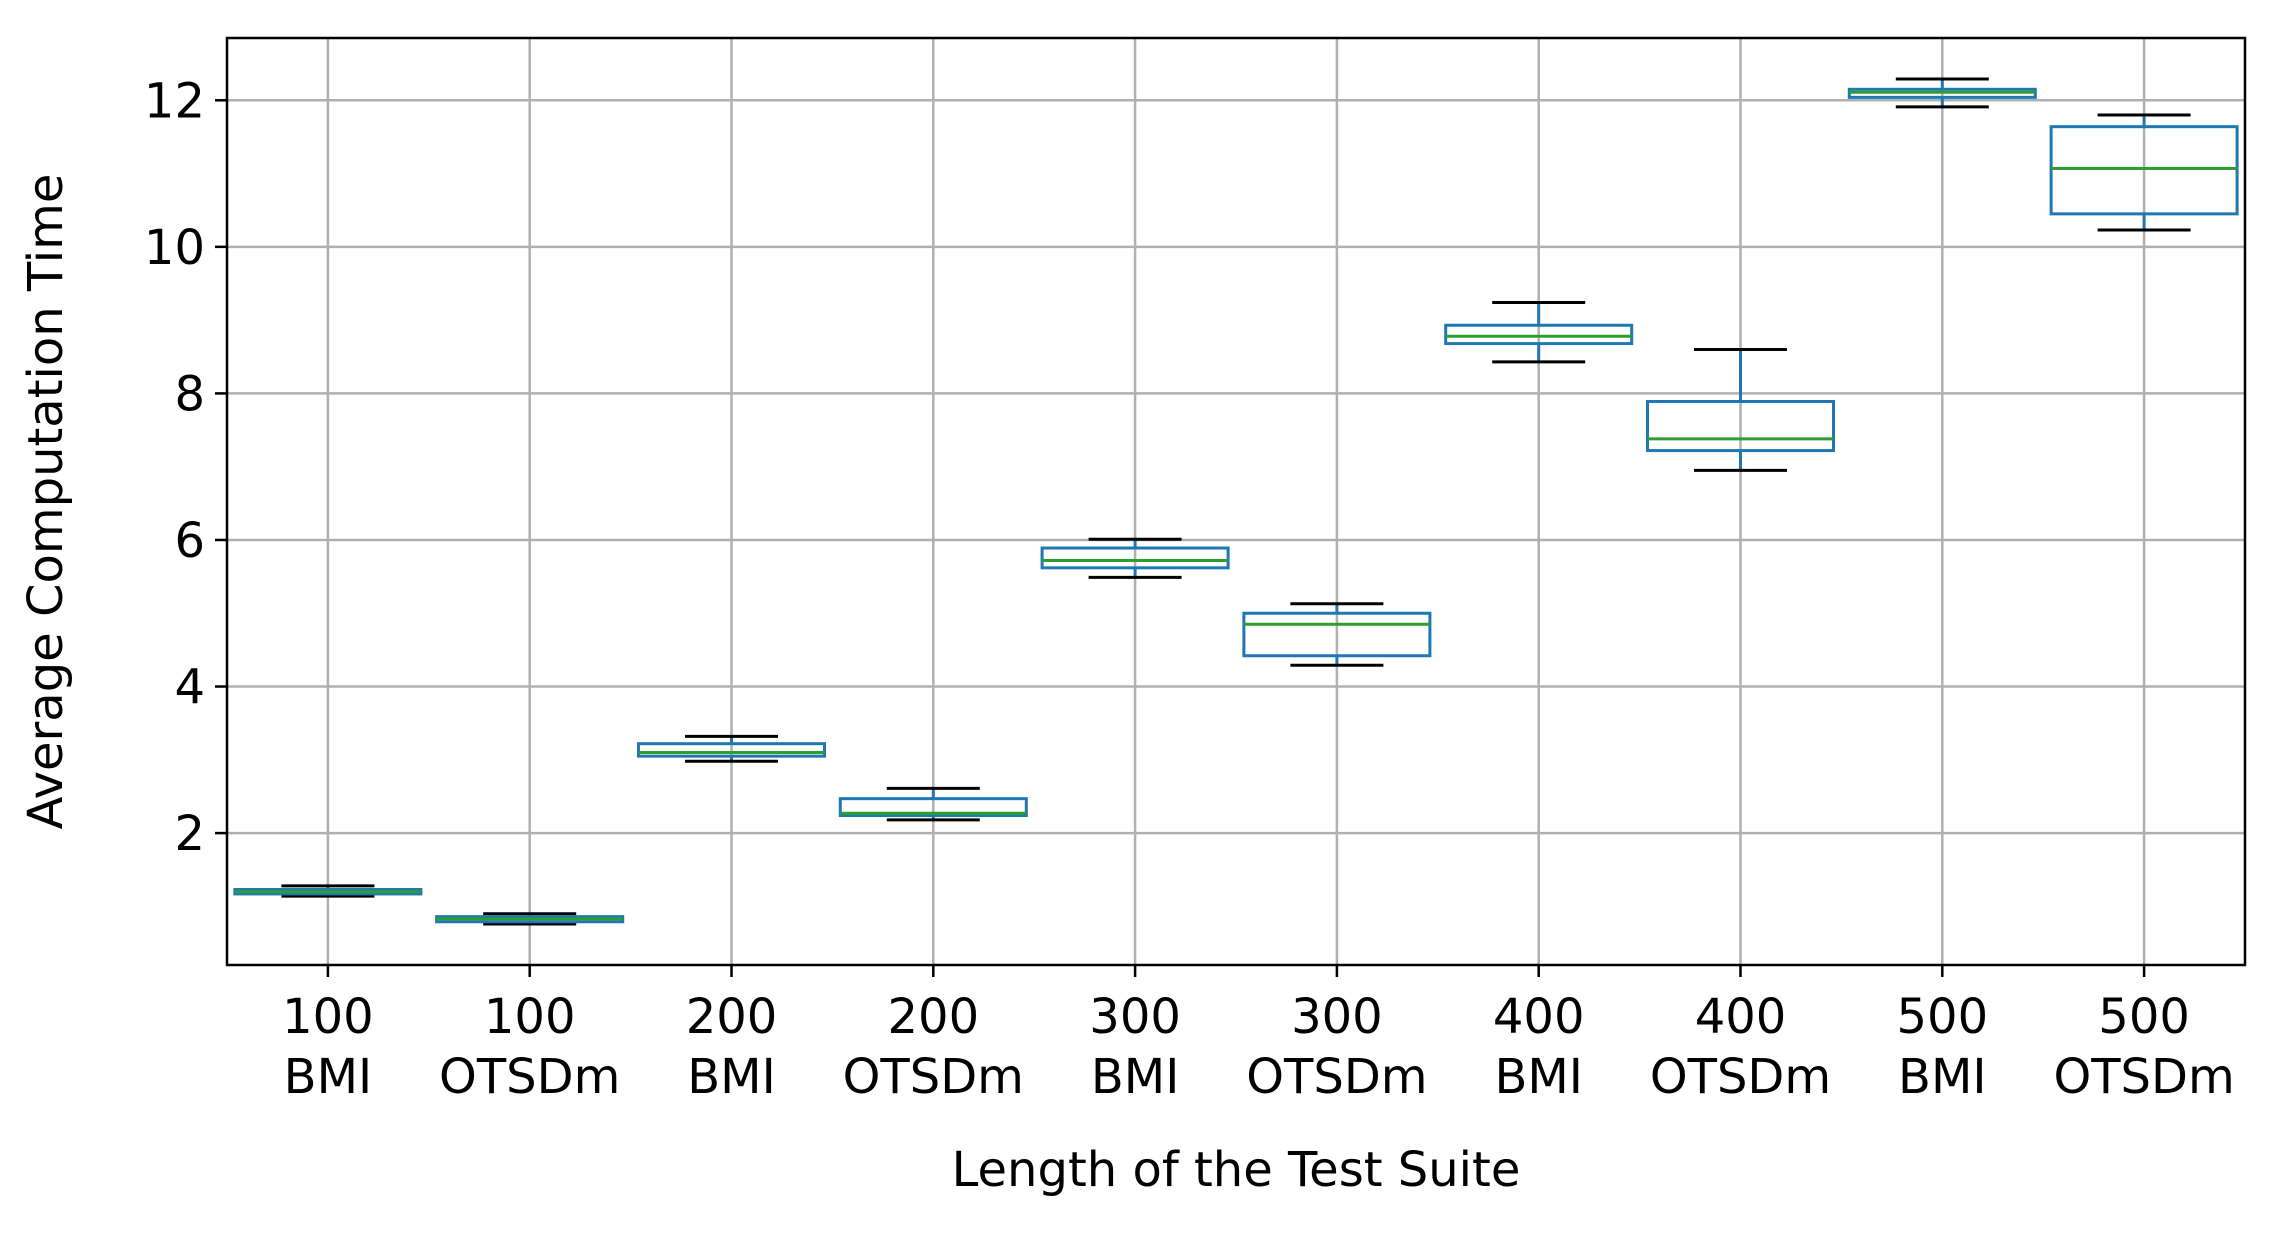  What do you see at coordinates (46, 502) in the screenshot?
I see `y-axis-title: Average Computation Time` at bounding box center [46, 502].